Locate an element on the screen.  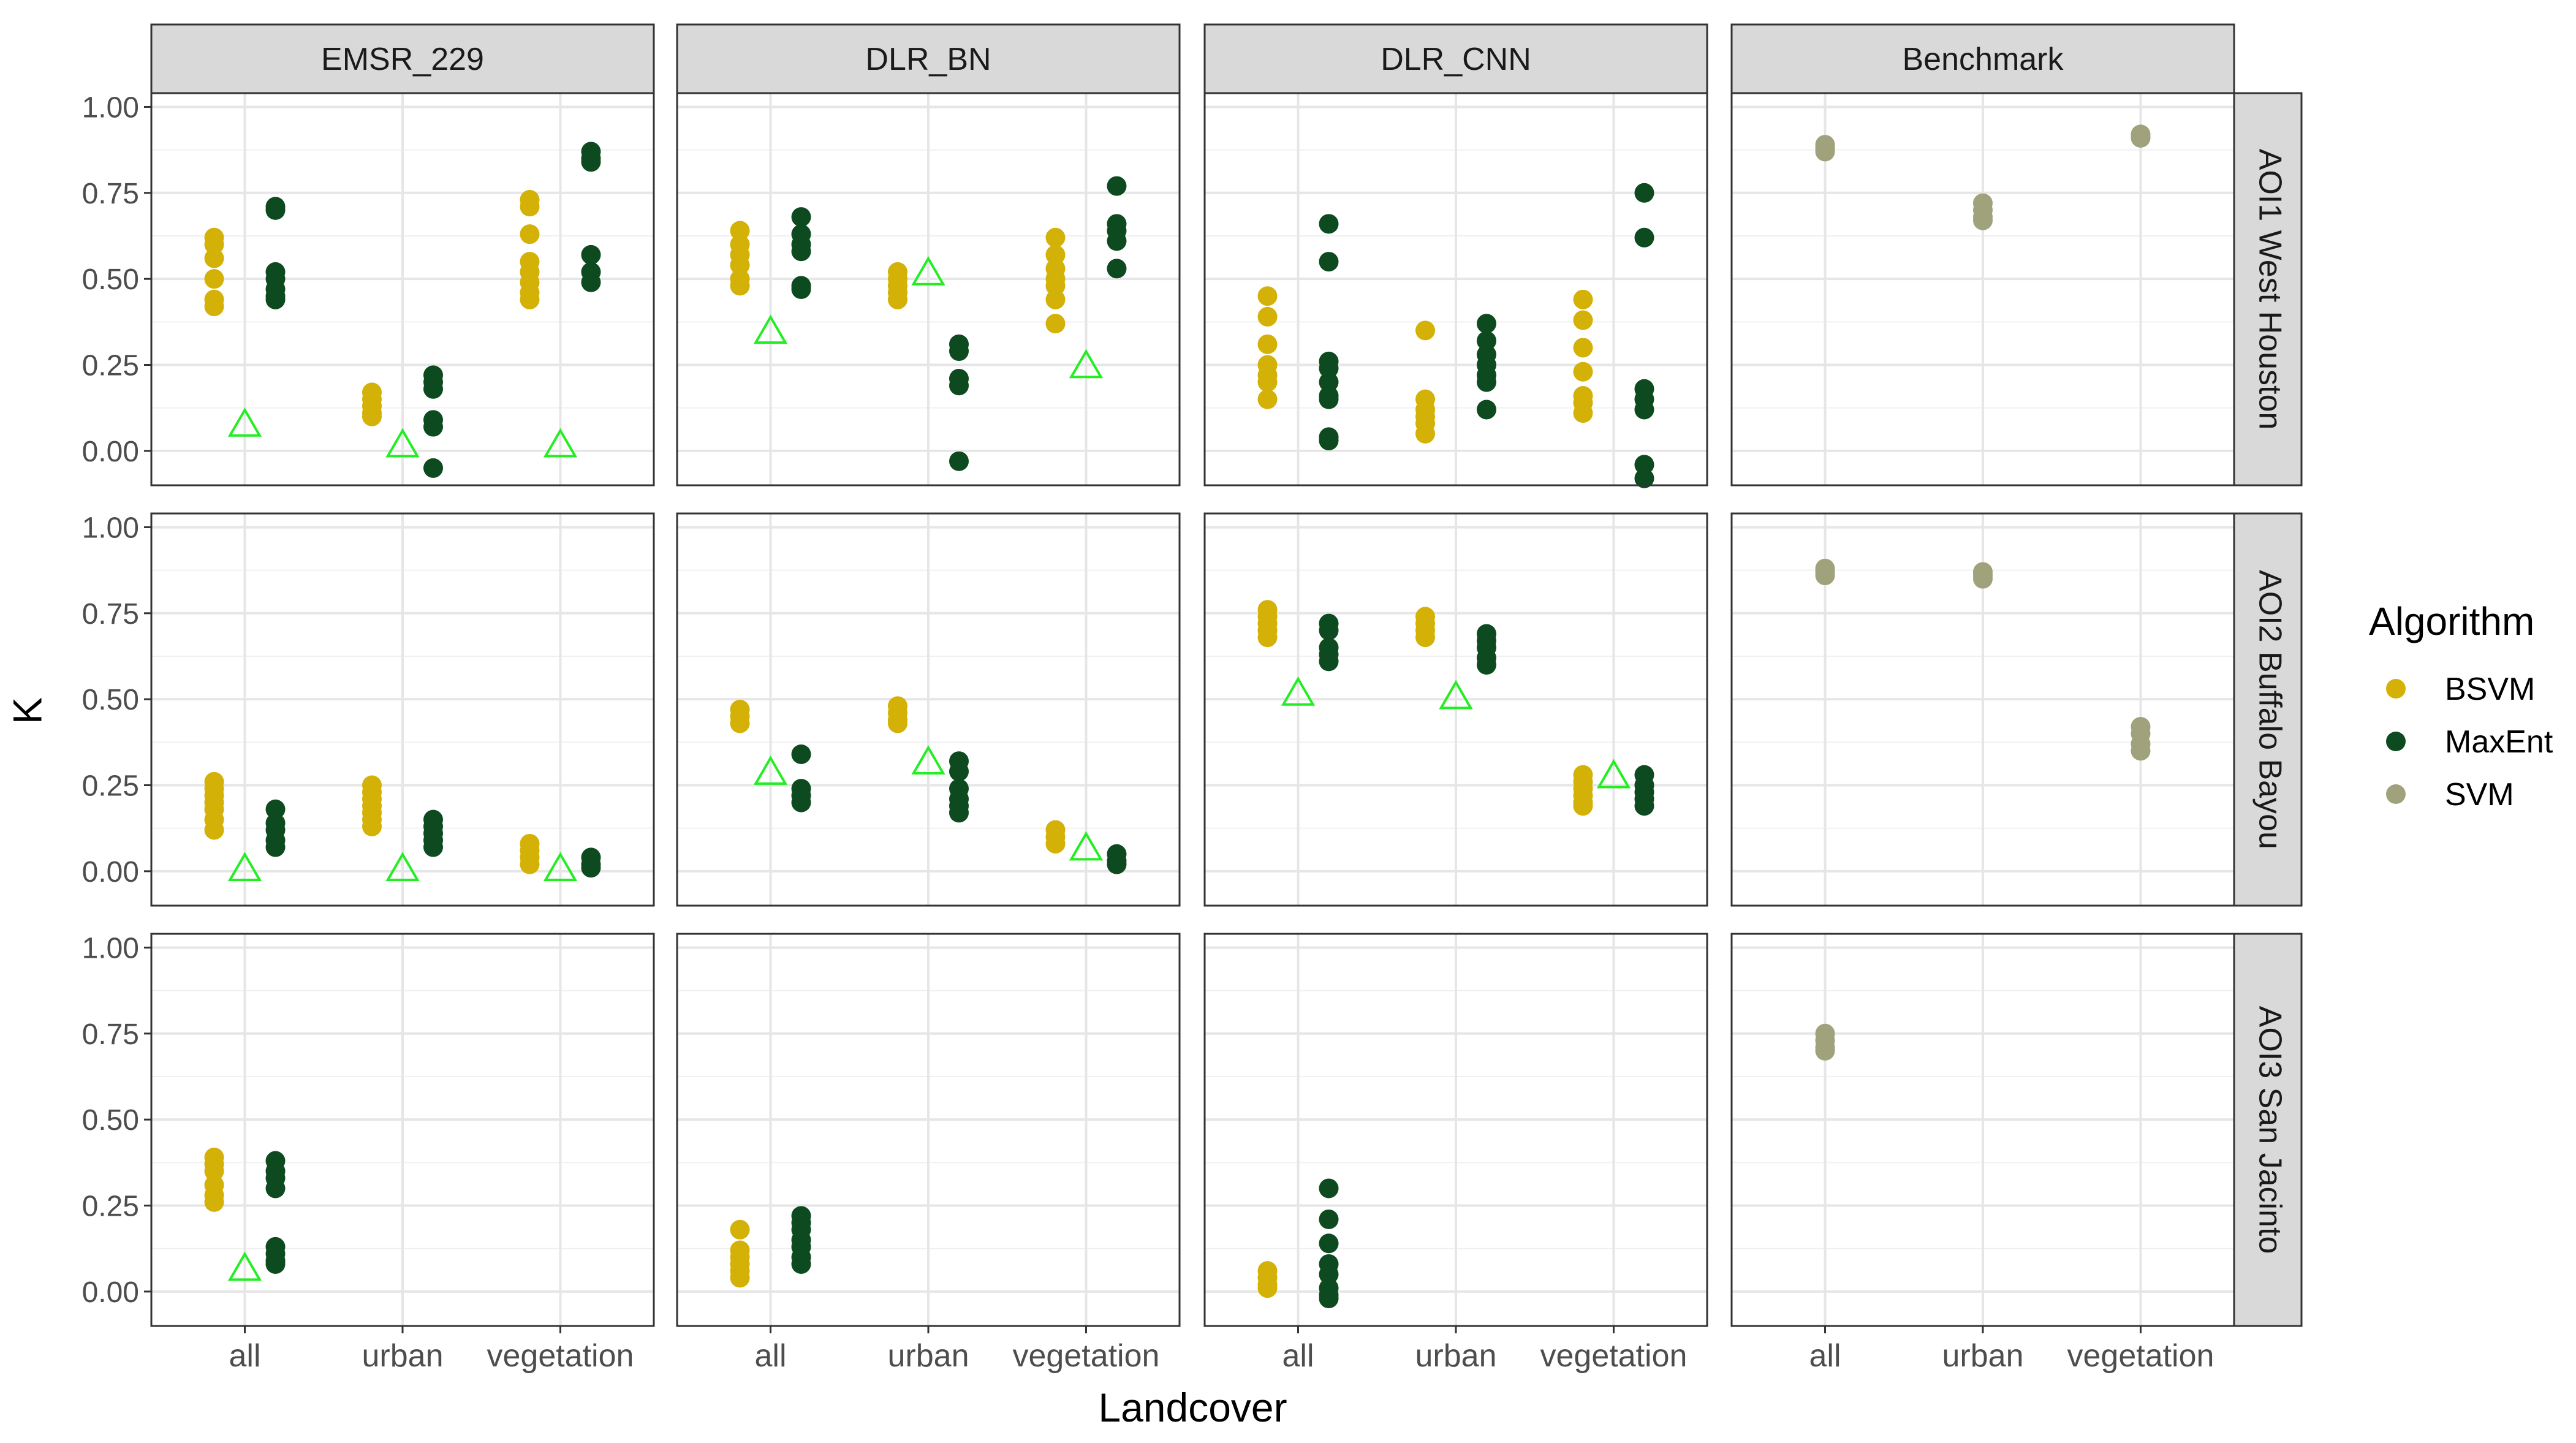
column-strip-label: EMSR_229 is located at coordinates (402, 59).